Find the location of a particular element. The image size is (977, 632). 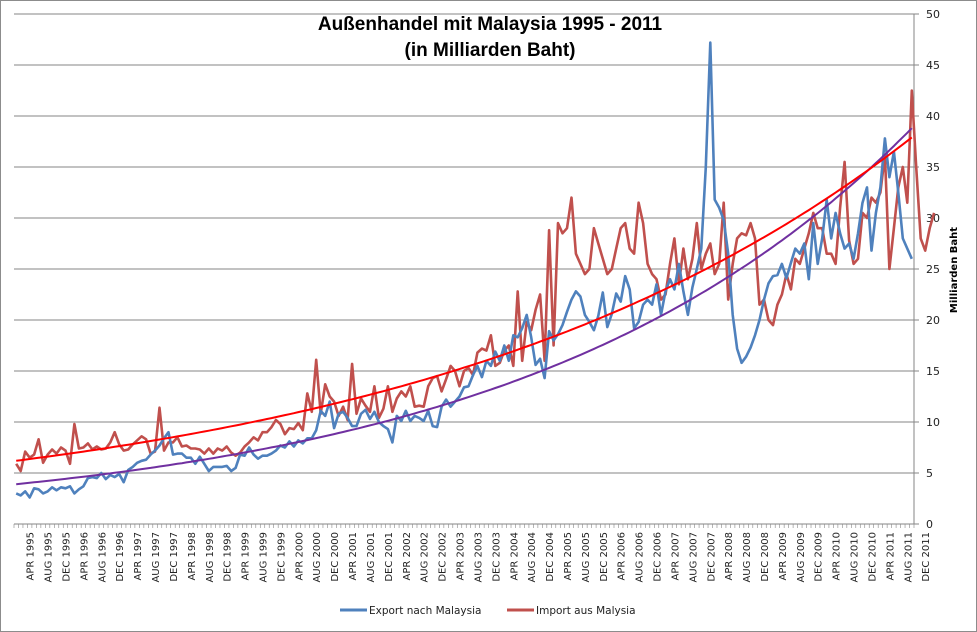

x-tick-label: APR 2009 is located at coordinates (783, 556).